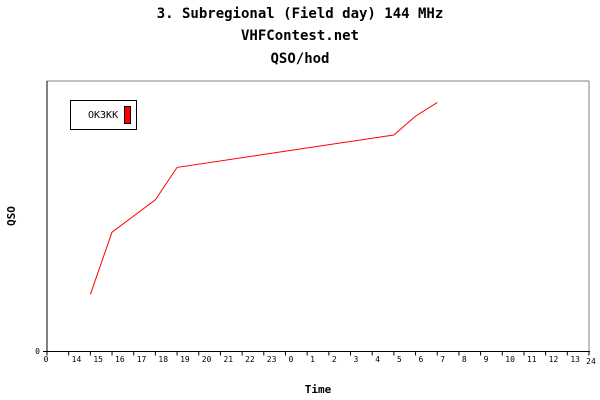  What do you see at coordinates (77, 359) in the screenshot?
I see `x-tick-label: 14` at bounding box center [77, 359].